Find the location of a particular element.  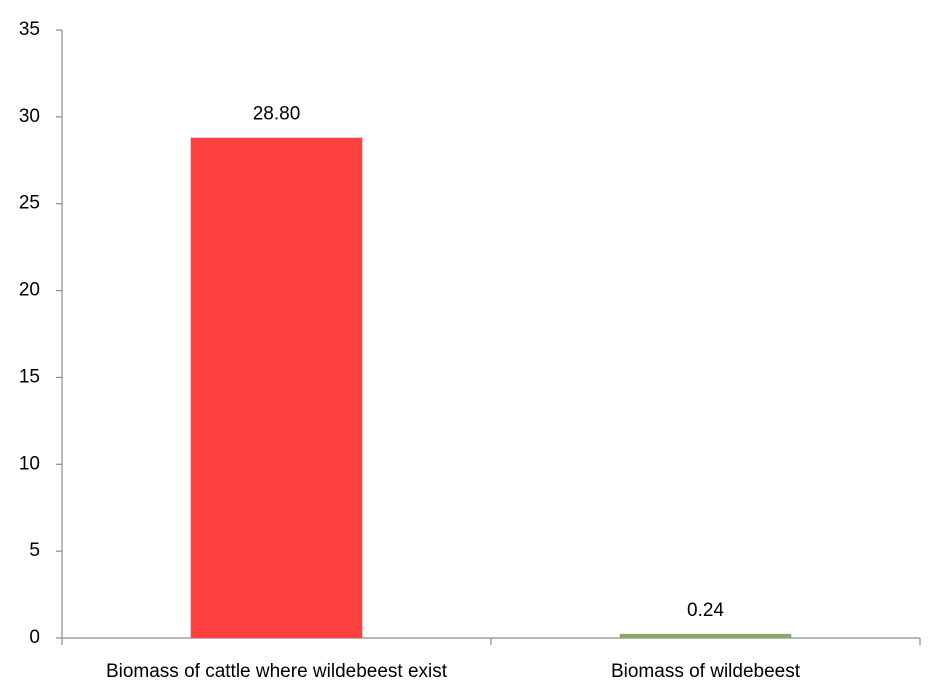

y-tick-label: 5 is located at coordinates (34, 550).